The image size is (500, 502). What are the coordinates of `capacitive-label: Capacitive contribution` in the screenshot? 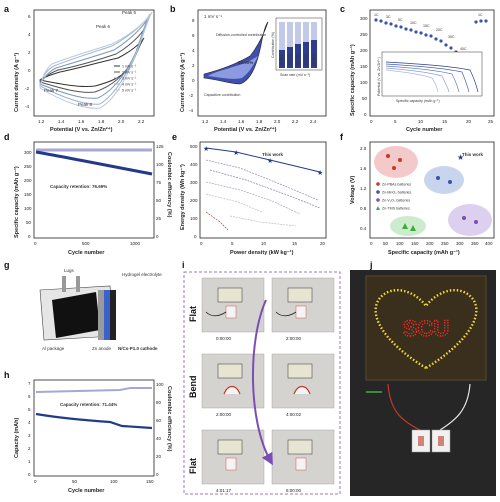 It's located at (222, 95).